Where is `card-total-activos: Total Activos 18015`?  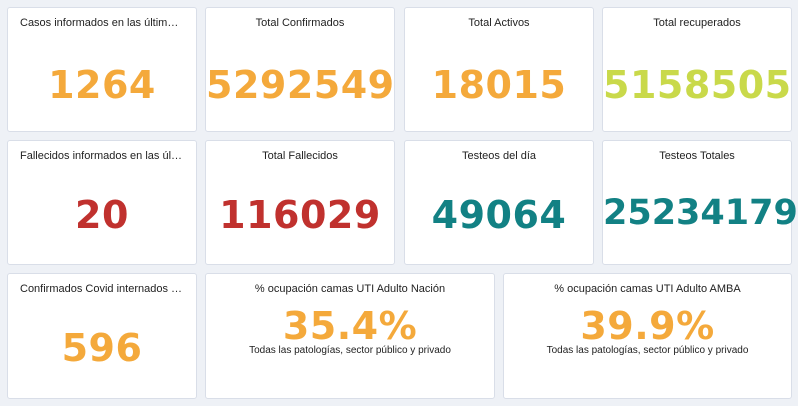 card-total-activos: Total Activos 18015 is located at coordinates (499, 69).